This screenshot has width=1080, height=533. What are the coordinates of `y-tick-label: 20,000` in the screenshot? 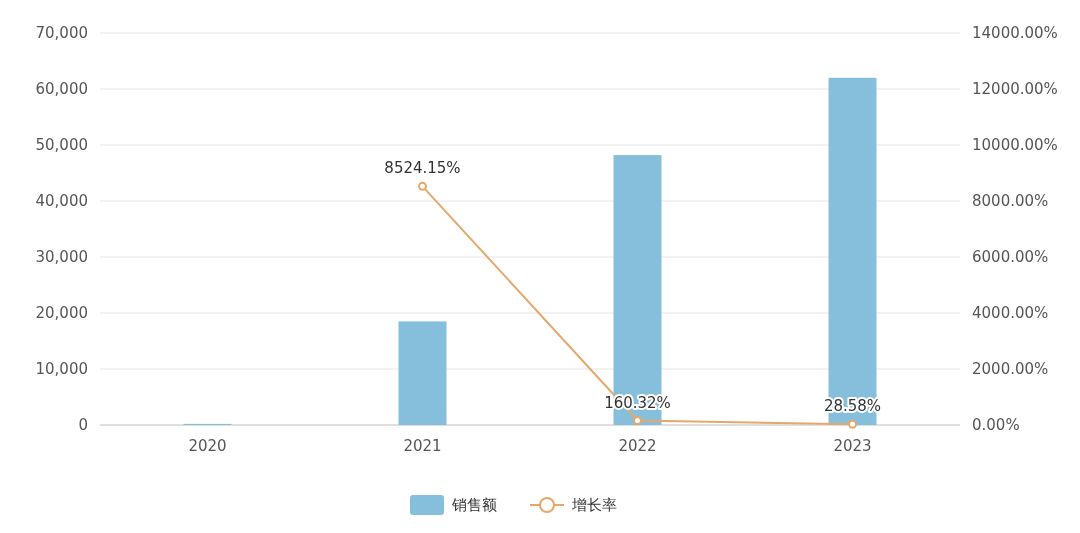 It's located at (61, 313).